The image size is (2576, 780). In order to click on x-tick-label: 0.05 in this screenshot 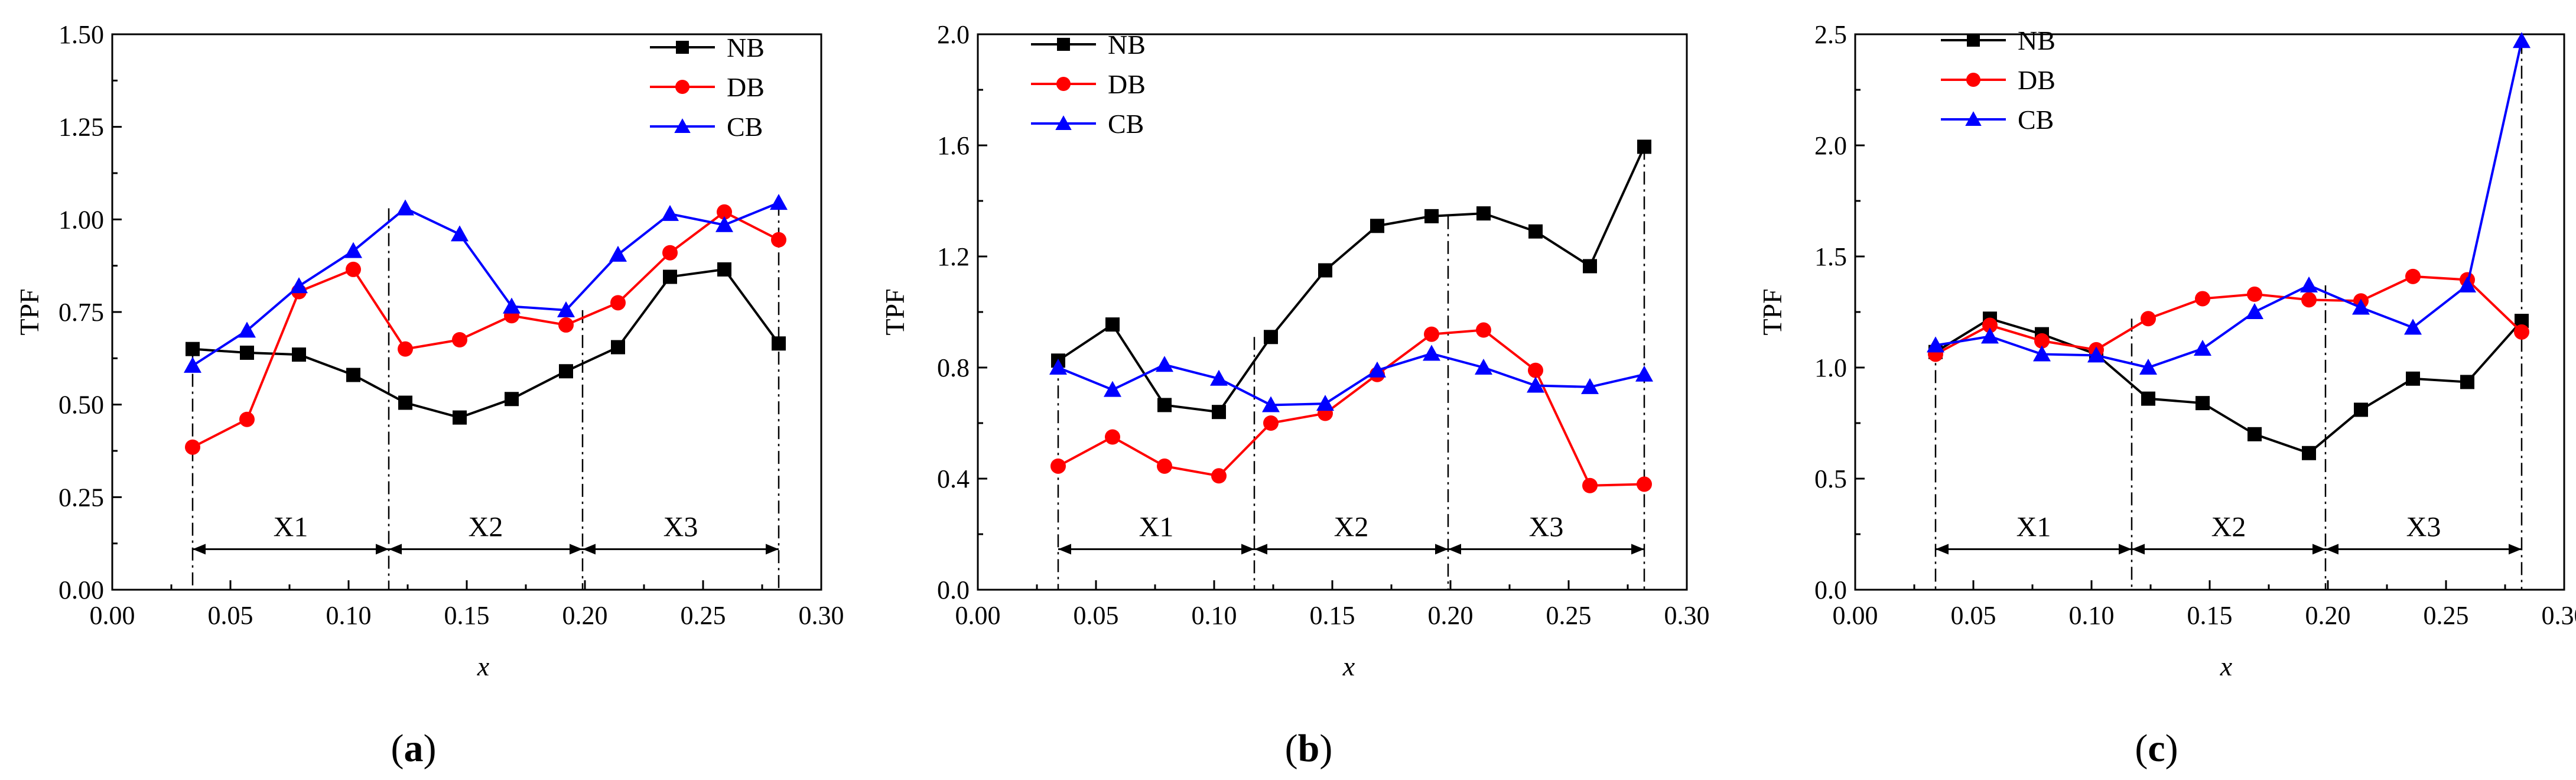, I will do `click(230, 615)`.